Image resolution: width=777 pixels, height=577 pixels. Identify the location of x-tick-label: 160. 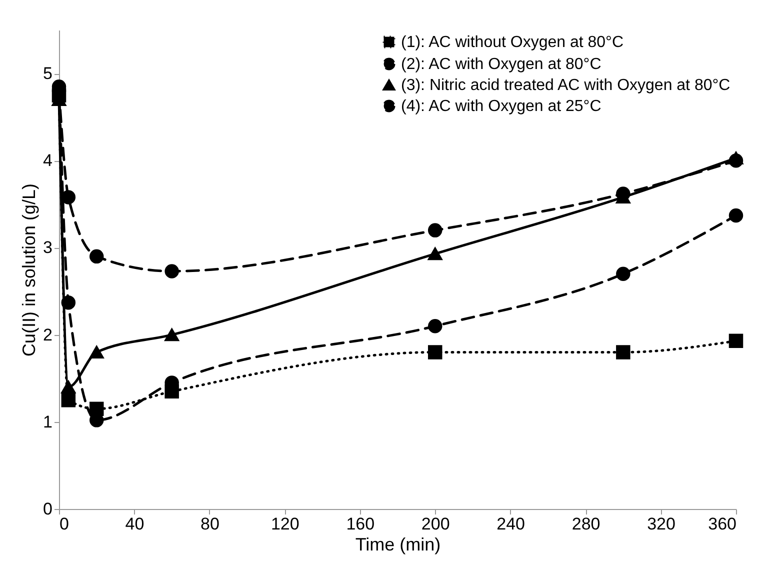
(360, 524).